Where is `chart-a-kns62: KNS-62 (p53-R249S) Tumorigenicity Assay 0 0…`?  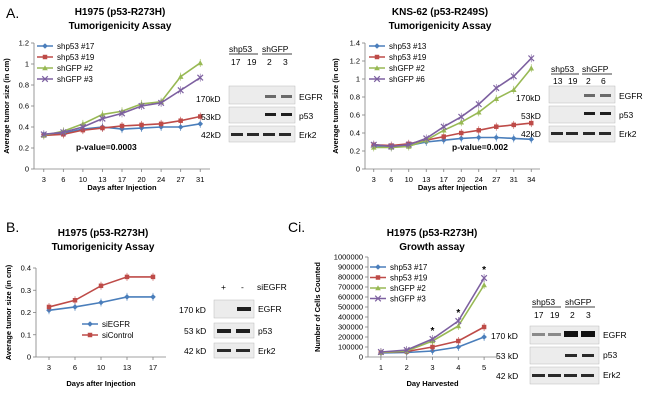
chart-a-kns62: KNS-62 (p53-R249S) Tumorigenicity Assay 0 0… is located at coordinates (435, 99).